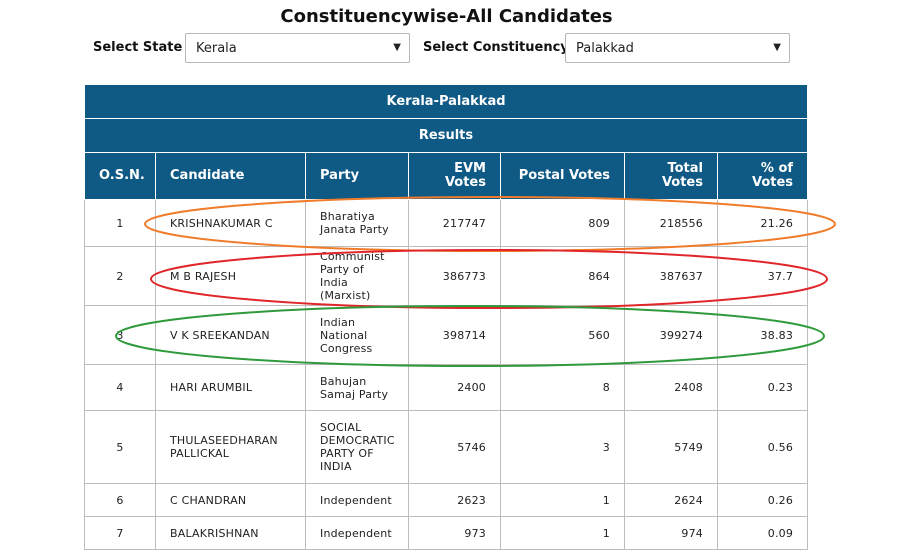 The width and height of the screenshot is (903, 555). I want to click on cell-candidate: KRISHNAKUMAR C, so click(230, 223).